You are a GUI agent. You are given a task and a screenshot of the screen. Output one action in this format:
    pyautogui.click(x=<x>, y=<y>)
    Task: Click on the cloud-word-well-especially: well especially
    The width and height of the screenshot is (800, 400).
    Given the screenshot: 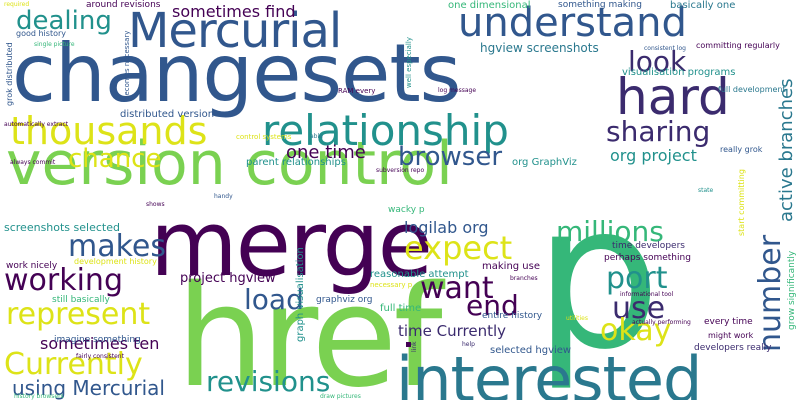 What is the action you would take?
    pyautogui.click(x=409, y=62)
    